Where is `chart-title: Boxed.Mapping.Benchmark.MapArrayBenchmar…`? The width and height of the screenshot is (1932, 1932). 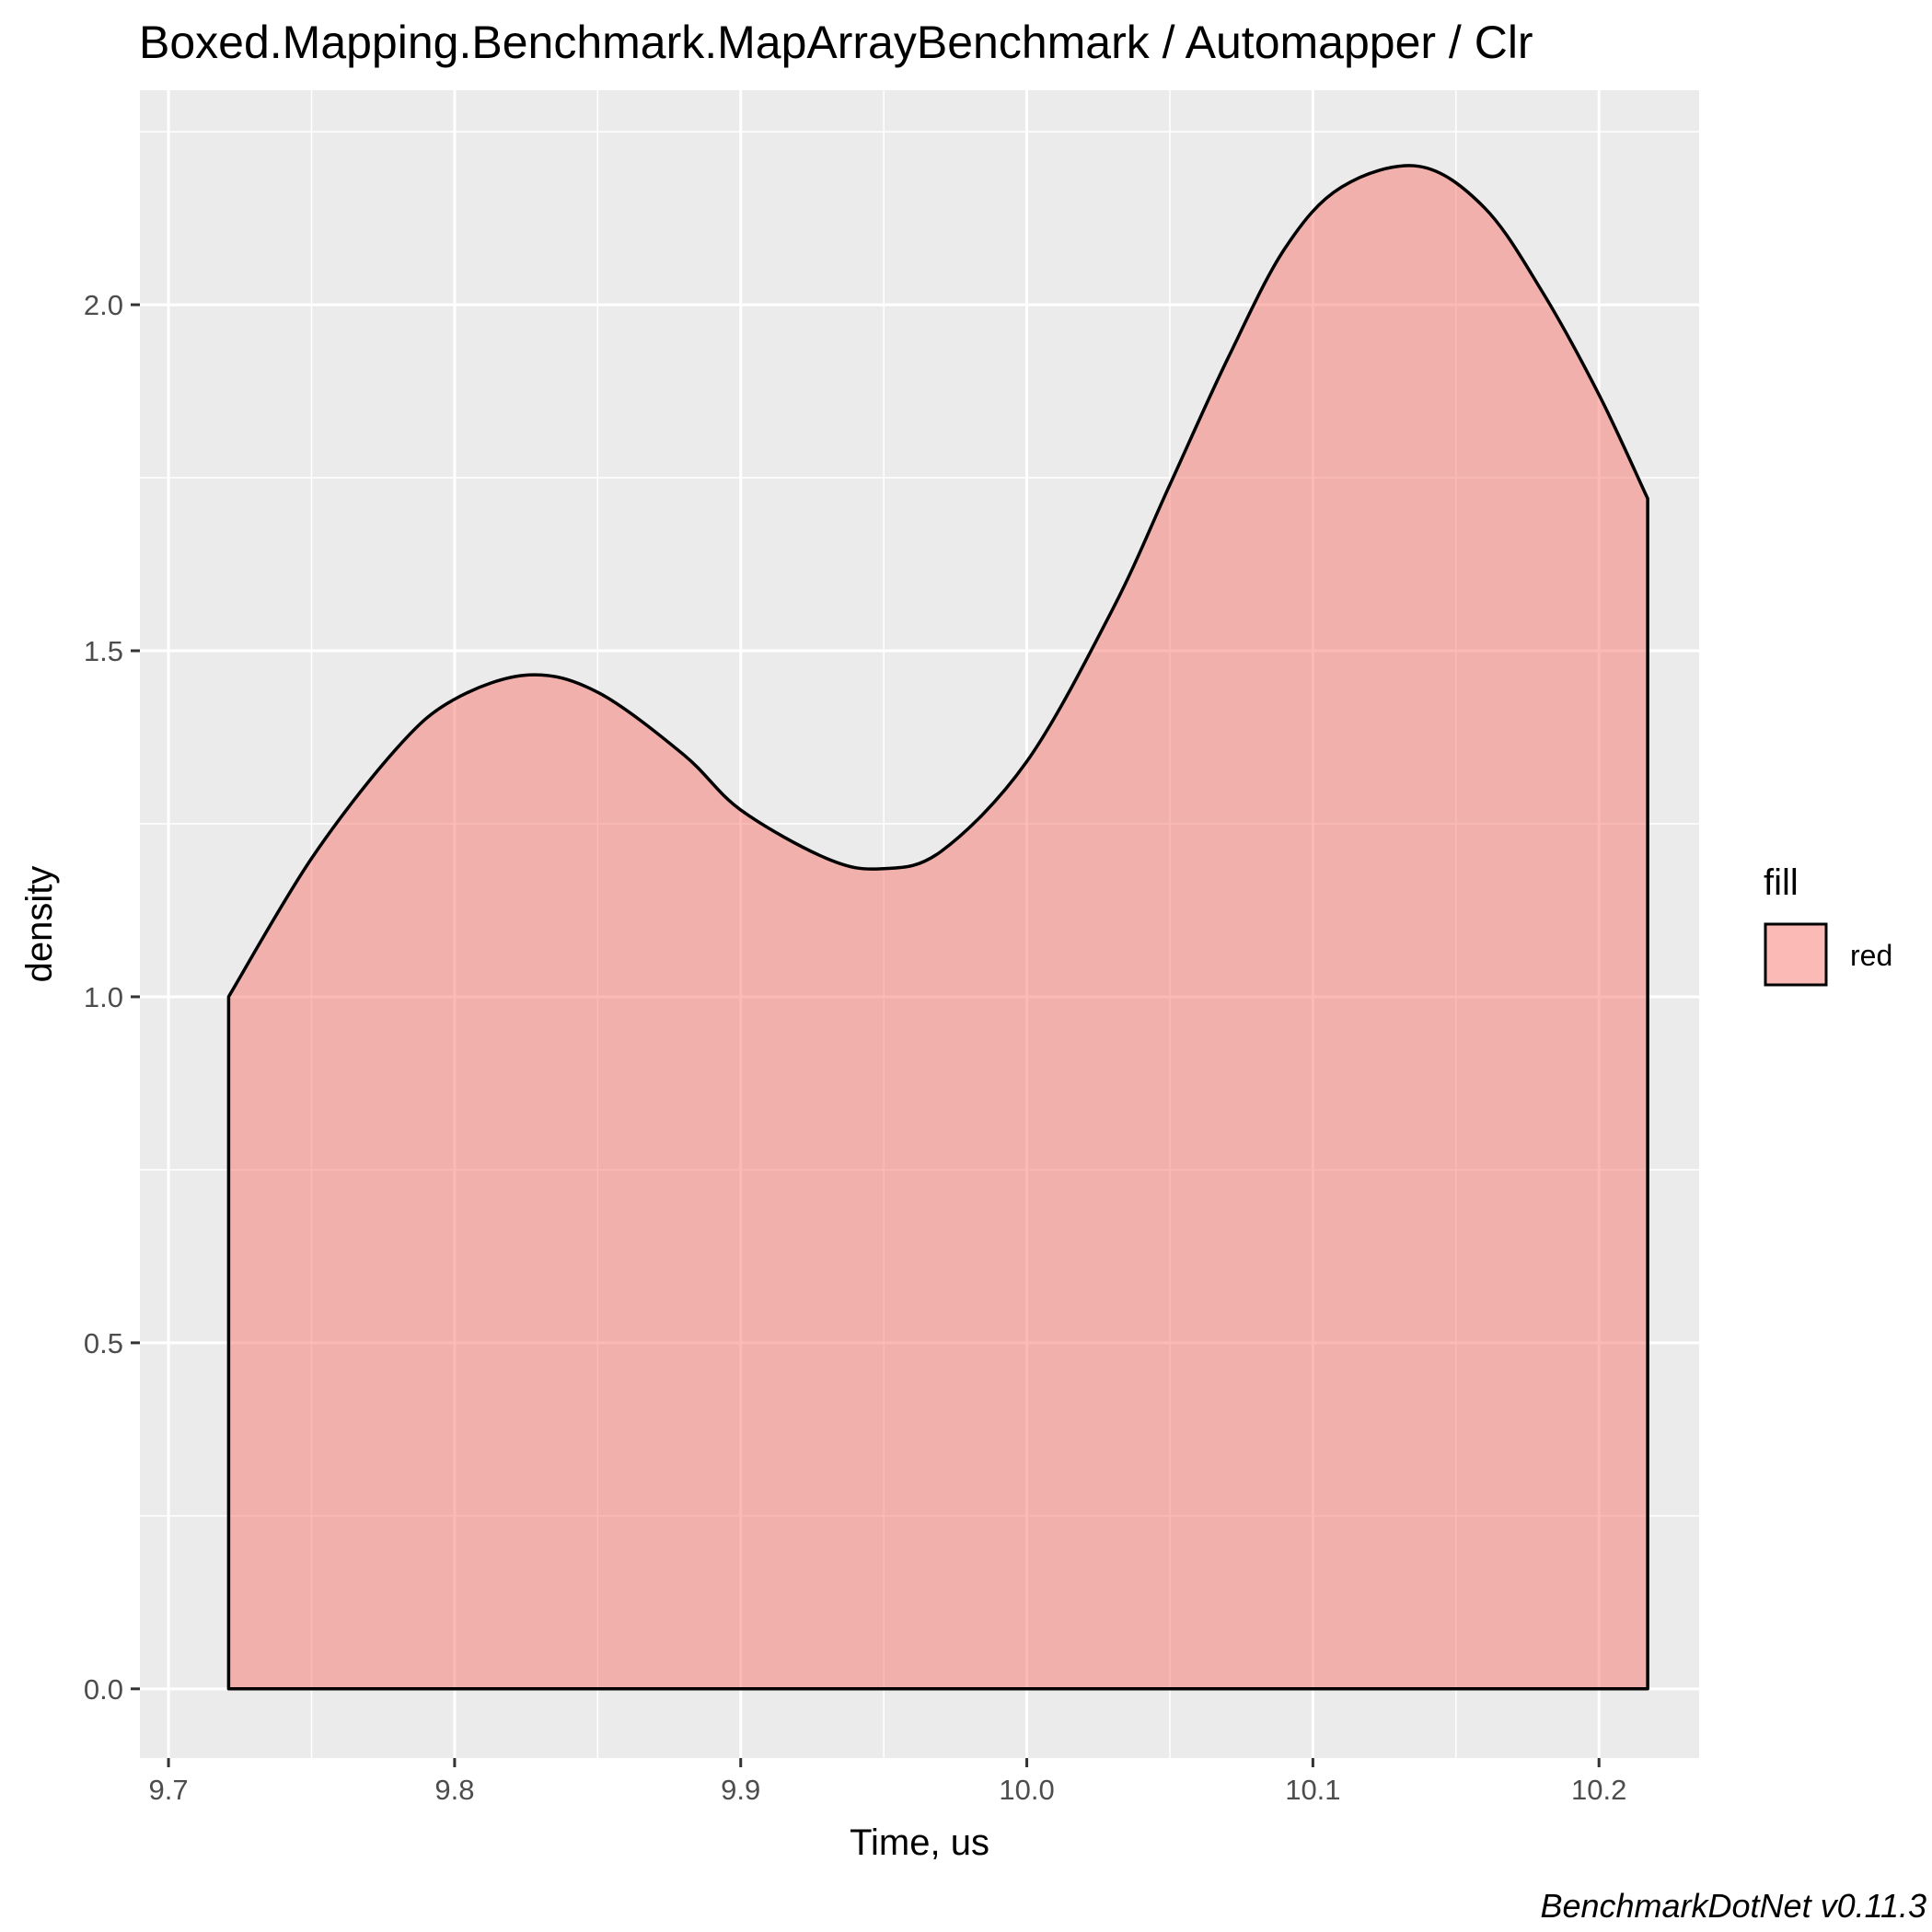
chart-title: Boxed.Mapping.Benchmark.MapArrayBenchmar… is located at coordinates (836, 42).